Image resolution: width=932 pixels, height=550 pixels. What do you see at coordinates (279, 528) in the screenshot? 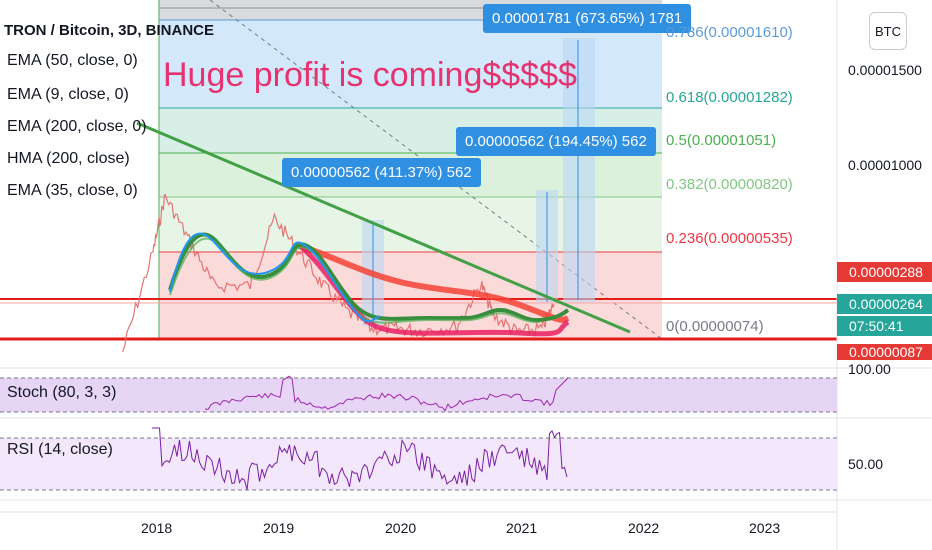
I see `x-tick-2019: 2019` at bounding box center [279, 528].